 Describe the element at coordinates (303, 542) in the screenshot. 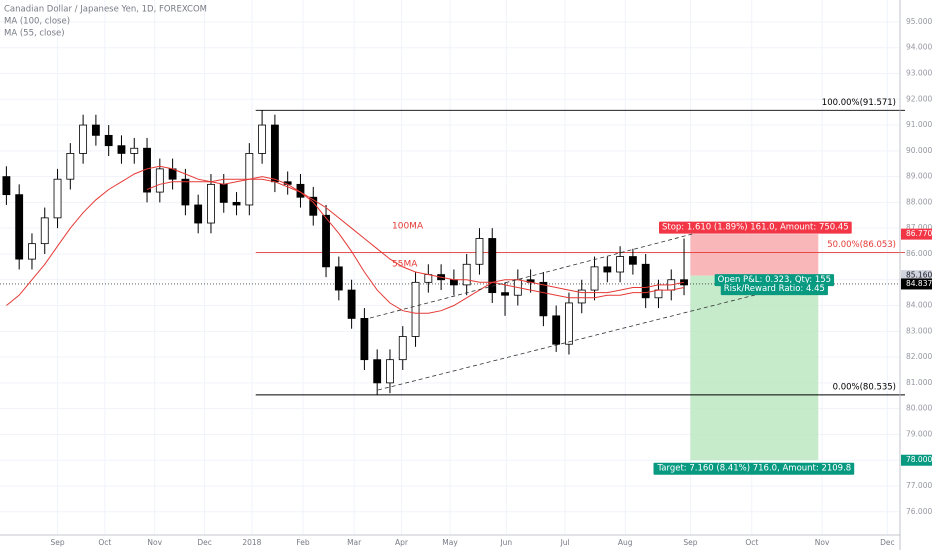

I see `x-tick-label: Feb` at that location.